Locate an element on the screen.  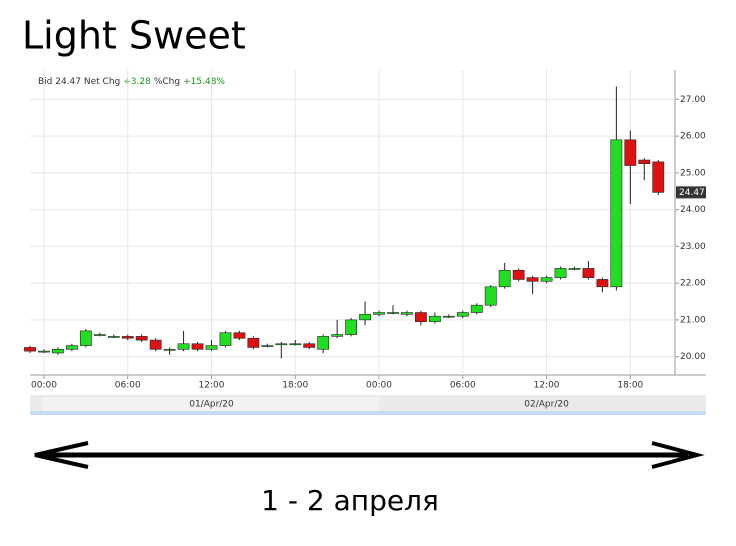
header-part: Bid 24.47 Net Chg is located at coordinates (79, 82).